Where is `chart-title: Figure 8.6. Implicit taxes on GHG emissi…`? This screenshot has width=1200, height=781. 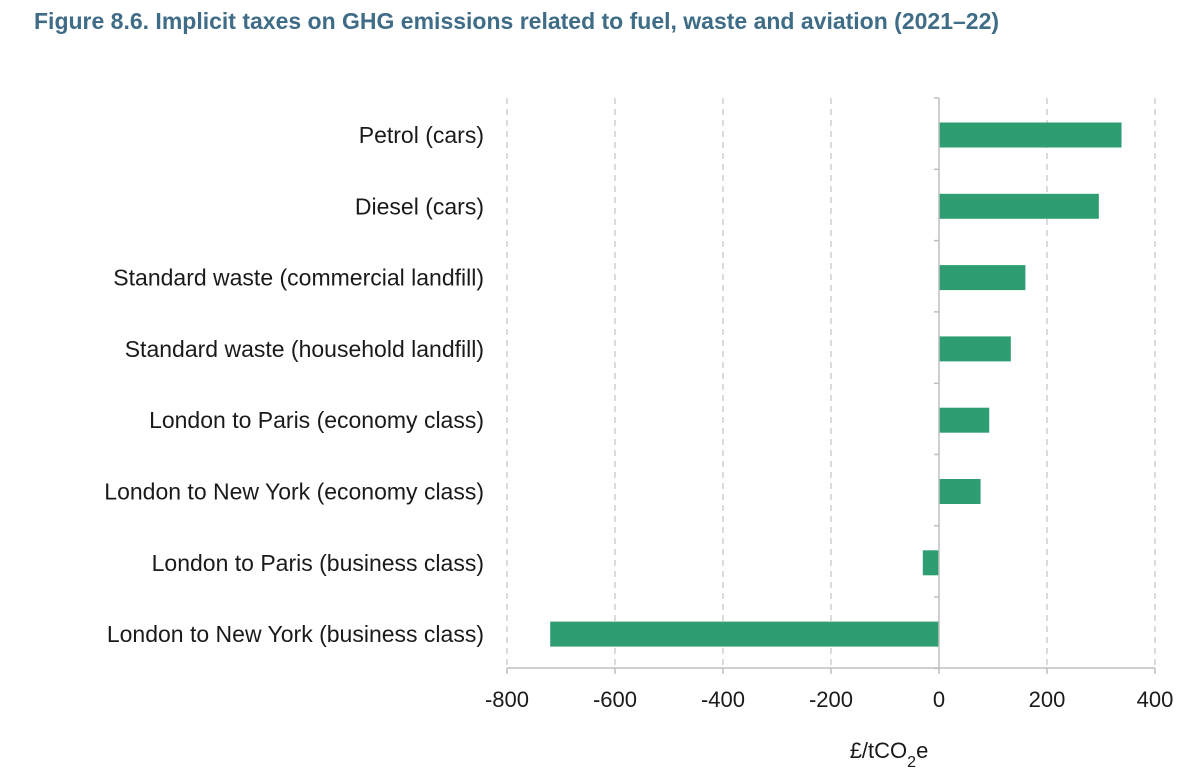 chart-title: Figure 8.6. Implicit taxes on GHG emissi… is located at coordinates (517, 21).